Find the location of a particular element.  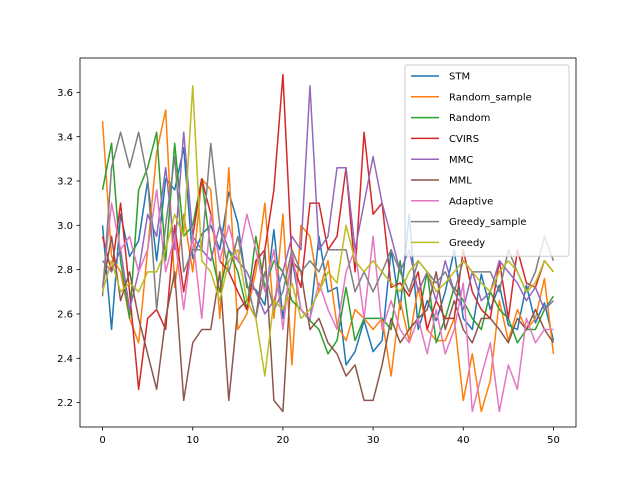

x-tick-label: 40 is located at coordinates (463, 440).